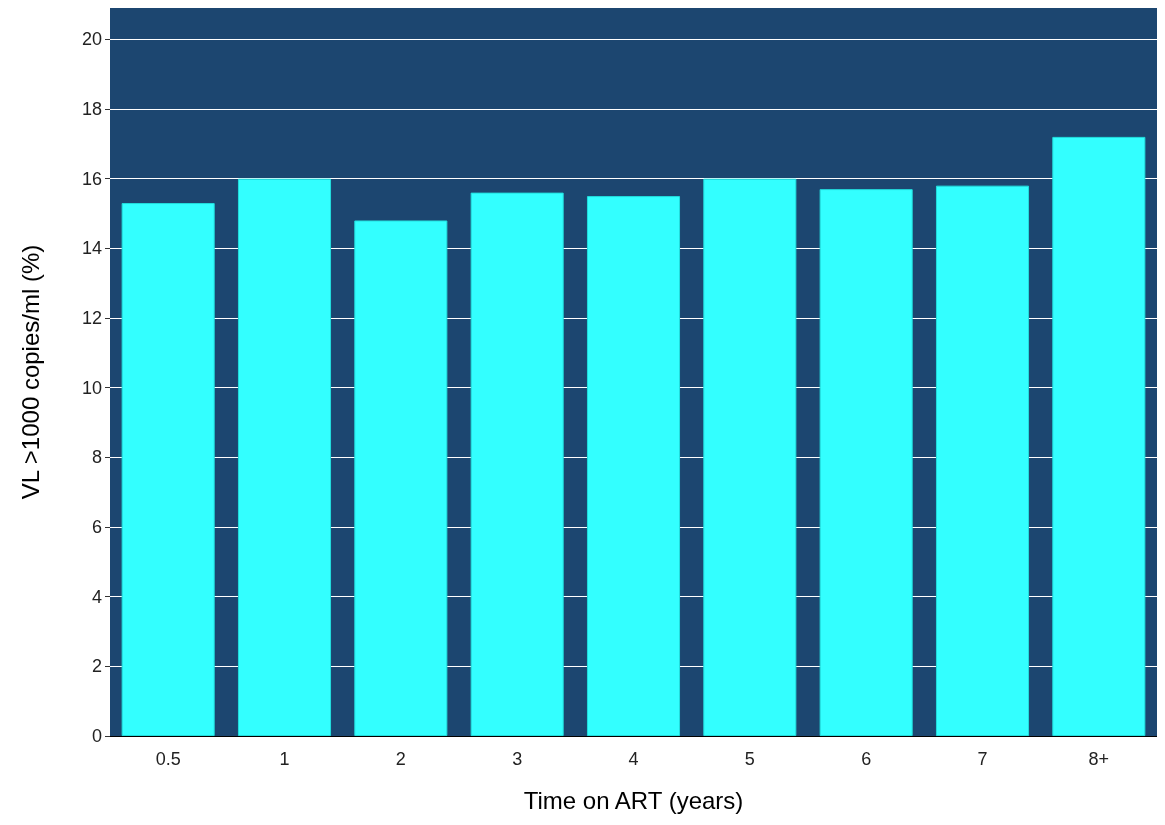 The height and width of the screenshot is (825, 1165). I want to click on x-tick-label: 8+, so click(1099, 759).